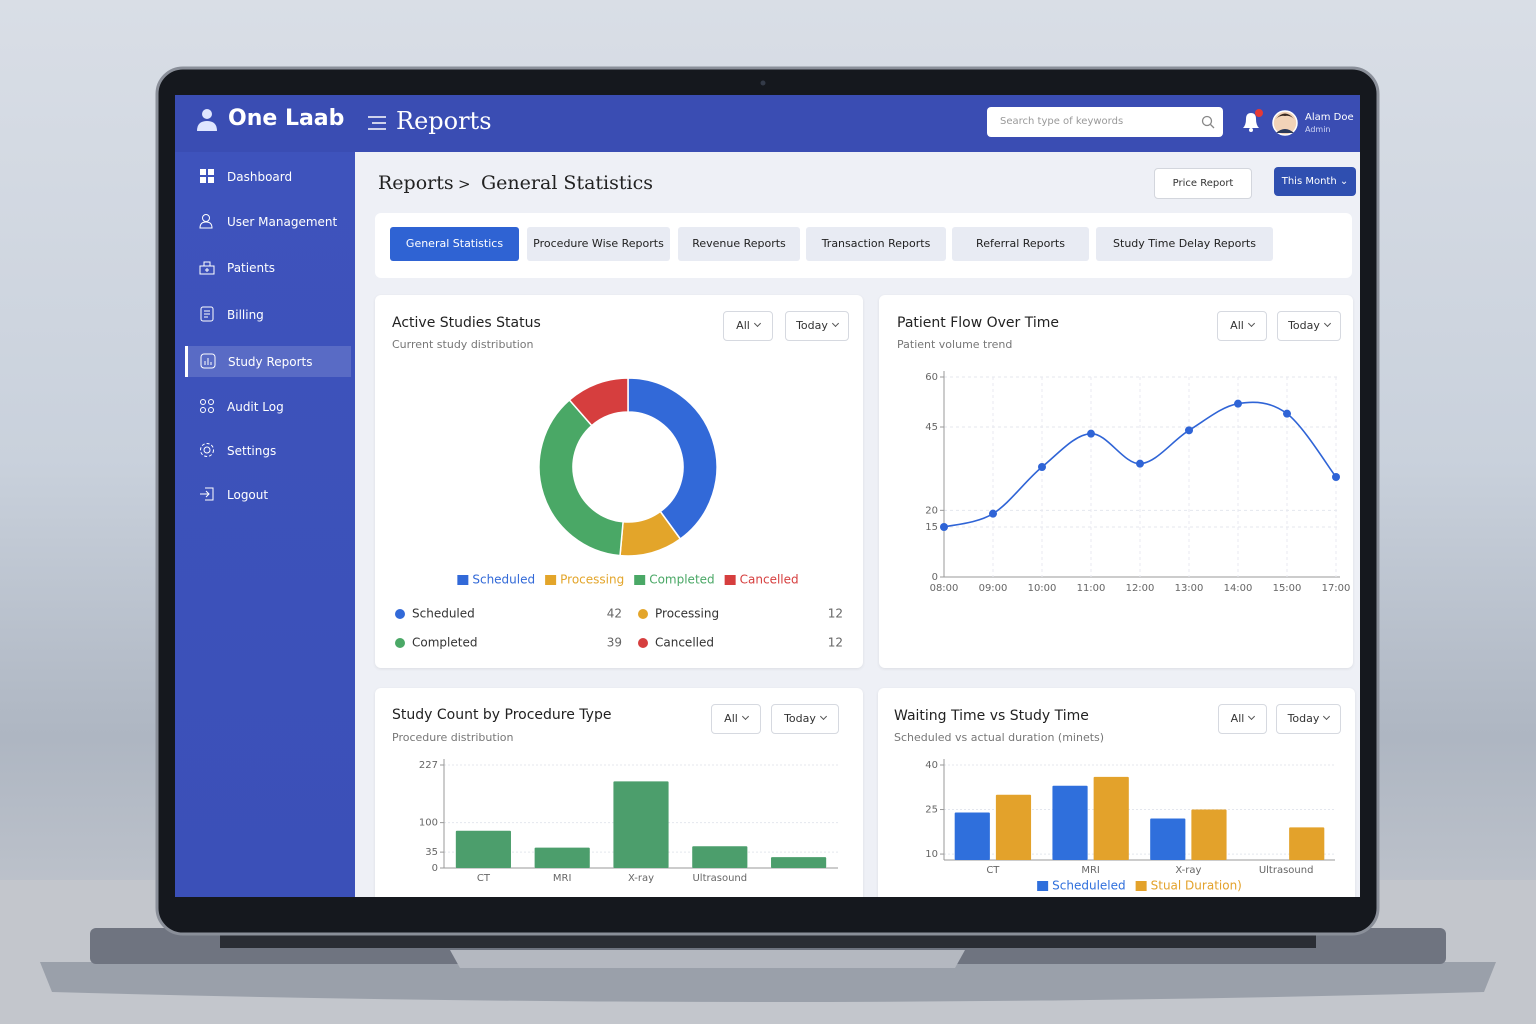 This screenshot has width=1536, height=1024. What do you see at coordinates (707, 959) in the screenshot?
I see `trackpad-notch` at bounding box center [707, 959].